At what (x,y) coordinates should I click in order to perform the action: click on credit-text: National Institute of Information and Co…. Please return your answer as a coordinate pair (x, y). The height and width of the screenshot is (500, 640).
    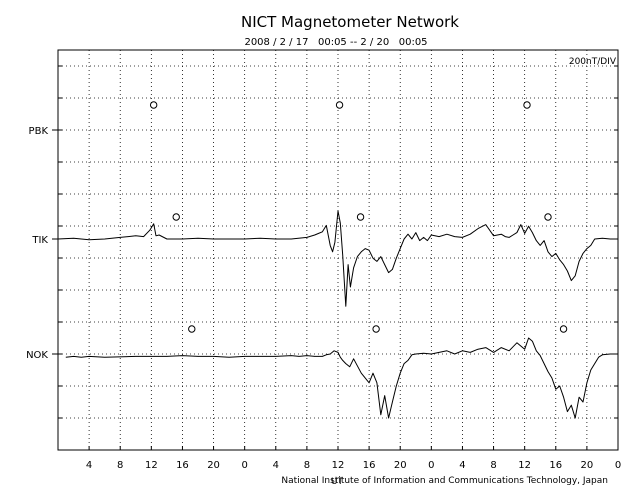
    Looking at the image, I should click on (444, 481).